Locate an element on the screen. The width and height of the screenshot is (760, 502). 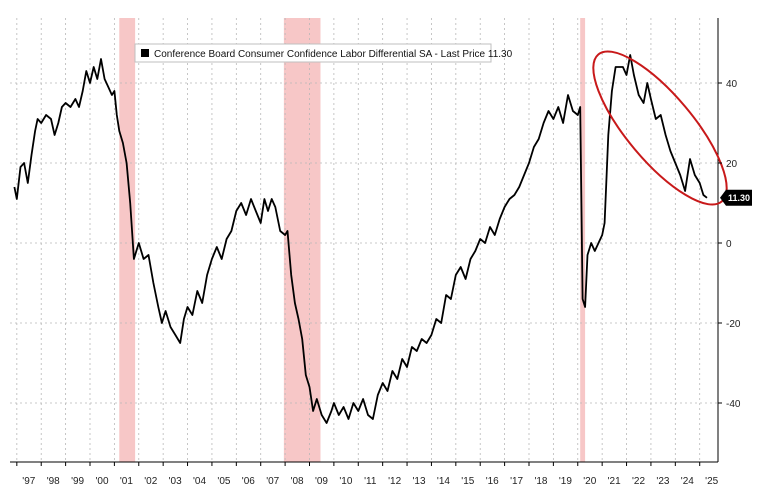
x-tick-label-'01: '01 is located at coordinates (126, 481).